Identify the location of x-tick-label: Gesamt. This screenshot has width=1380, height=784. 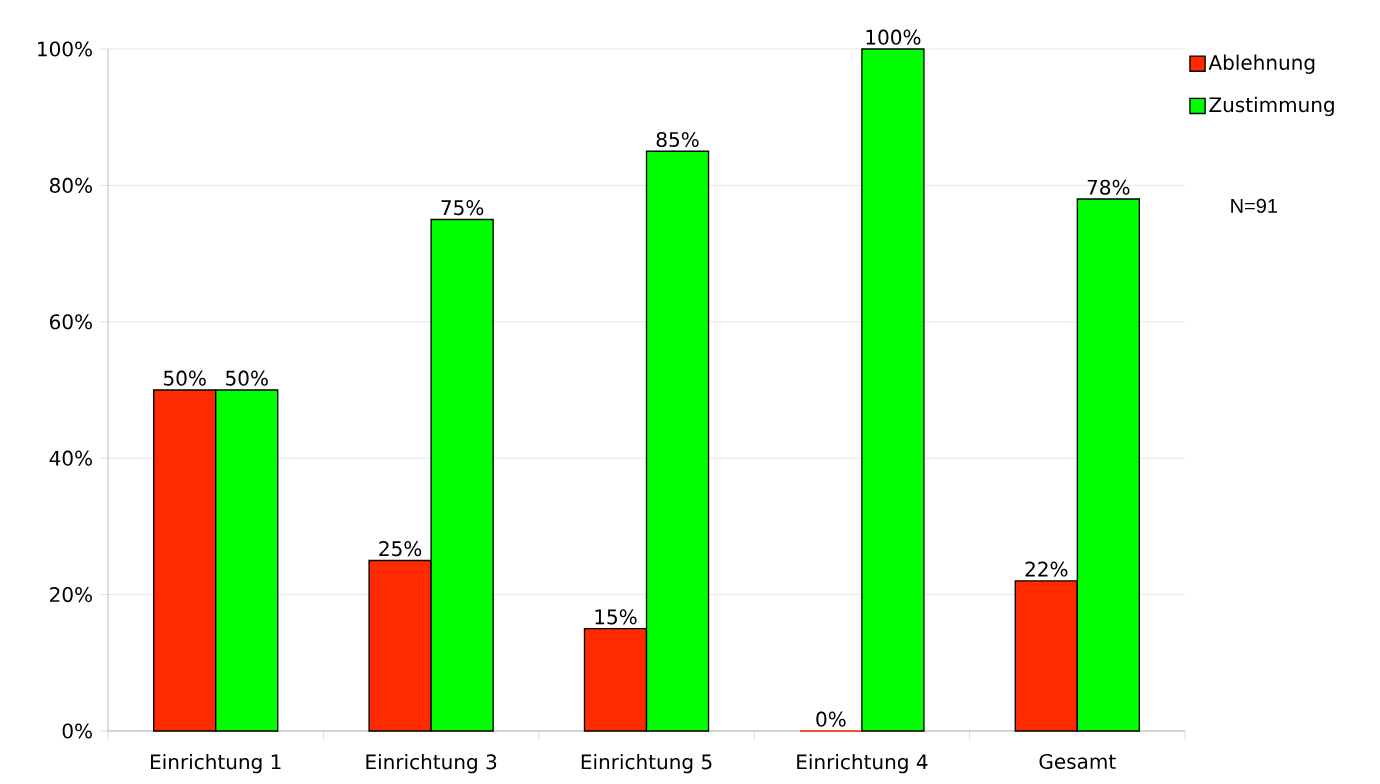
(1077, 761).